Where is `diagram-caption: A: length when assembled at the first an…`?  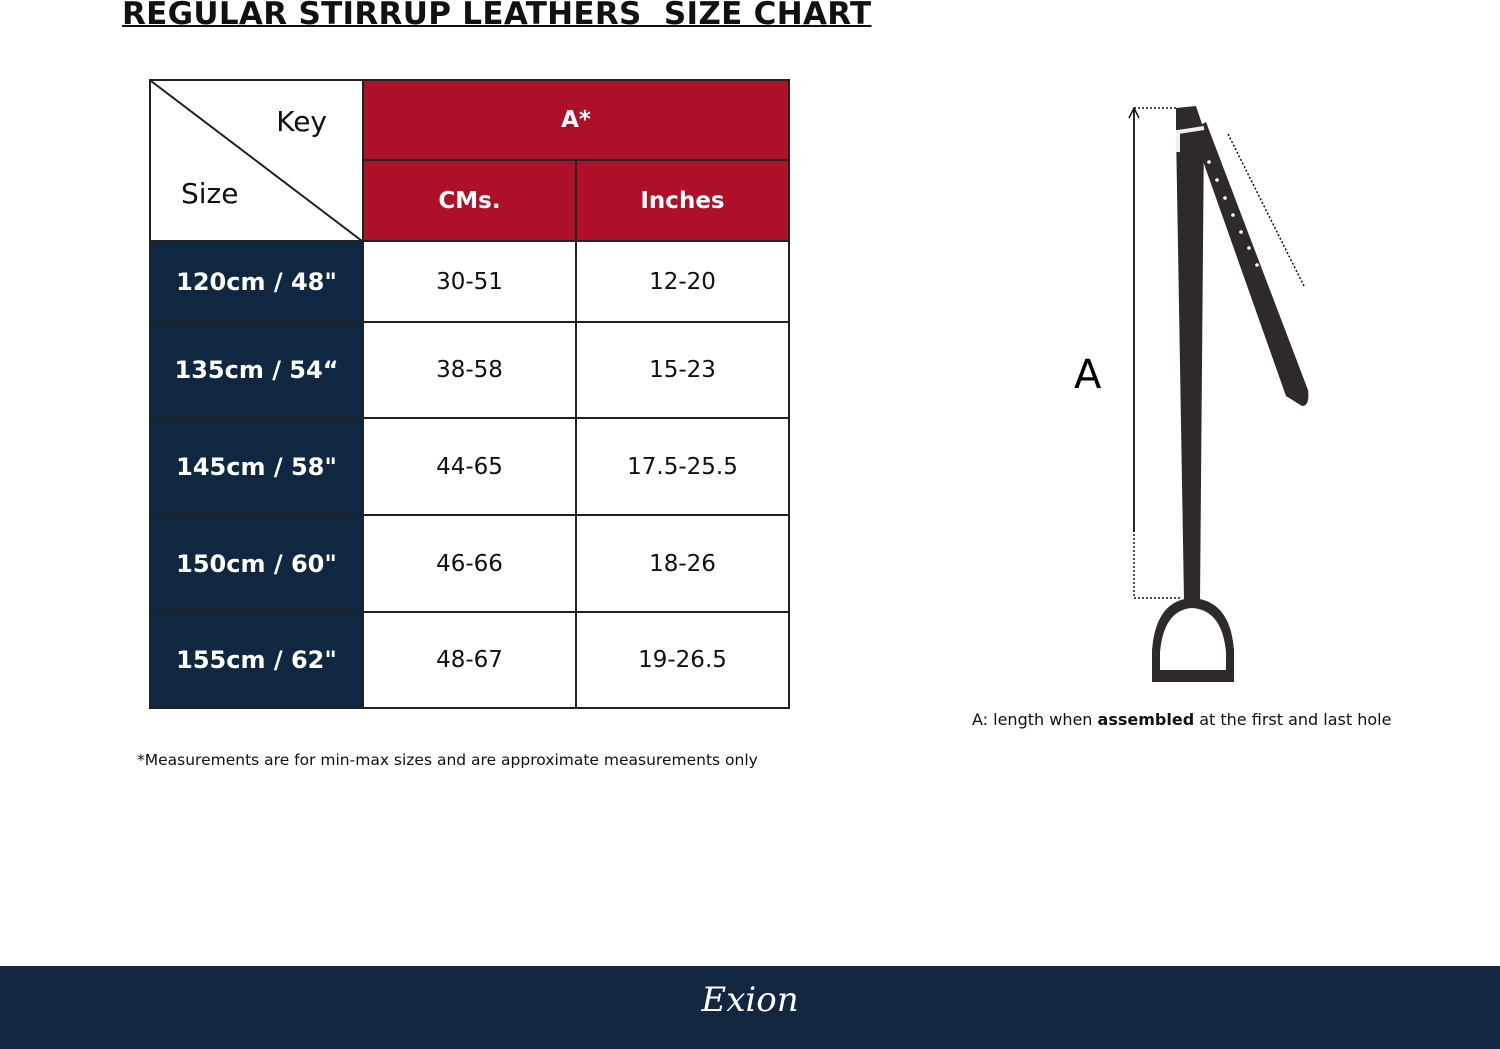
diagram-caption: A: length when assembled at the first an… is located at coordinates (1181, 719).